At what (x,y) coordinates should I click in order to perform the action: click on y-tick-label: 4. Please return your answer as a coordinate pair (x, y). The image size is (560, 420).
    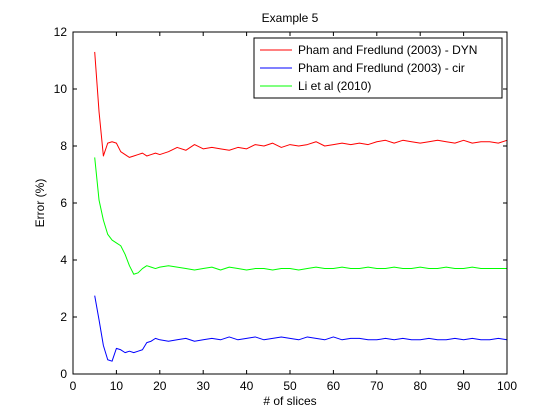
    Looking at the image, I should click on (63, 260).